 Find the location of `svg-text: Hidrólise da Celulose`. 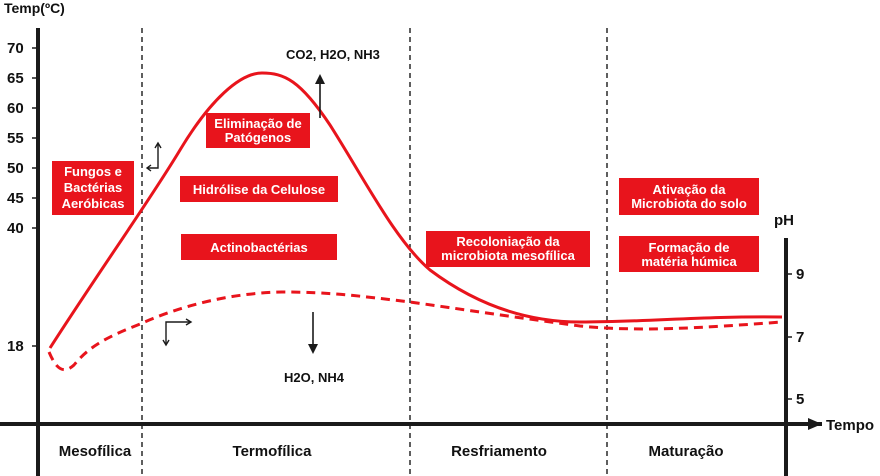

svg-text: Hidrólise da Celulose is located at coordinates (259, 189).